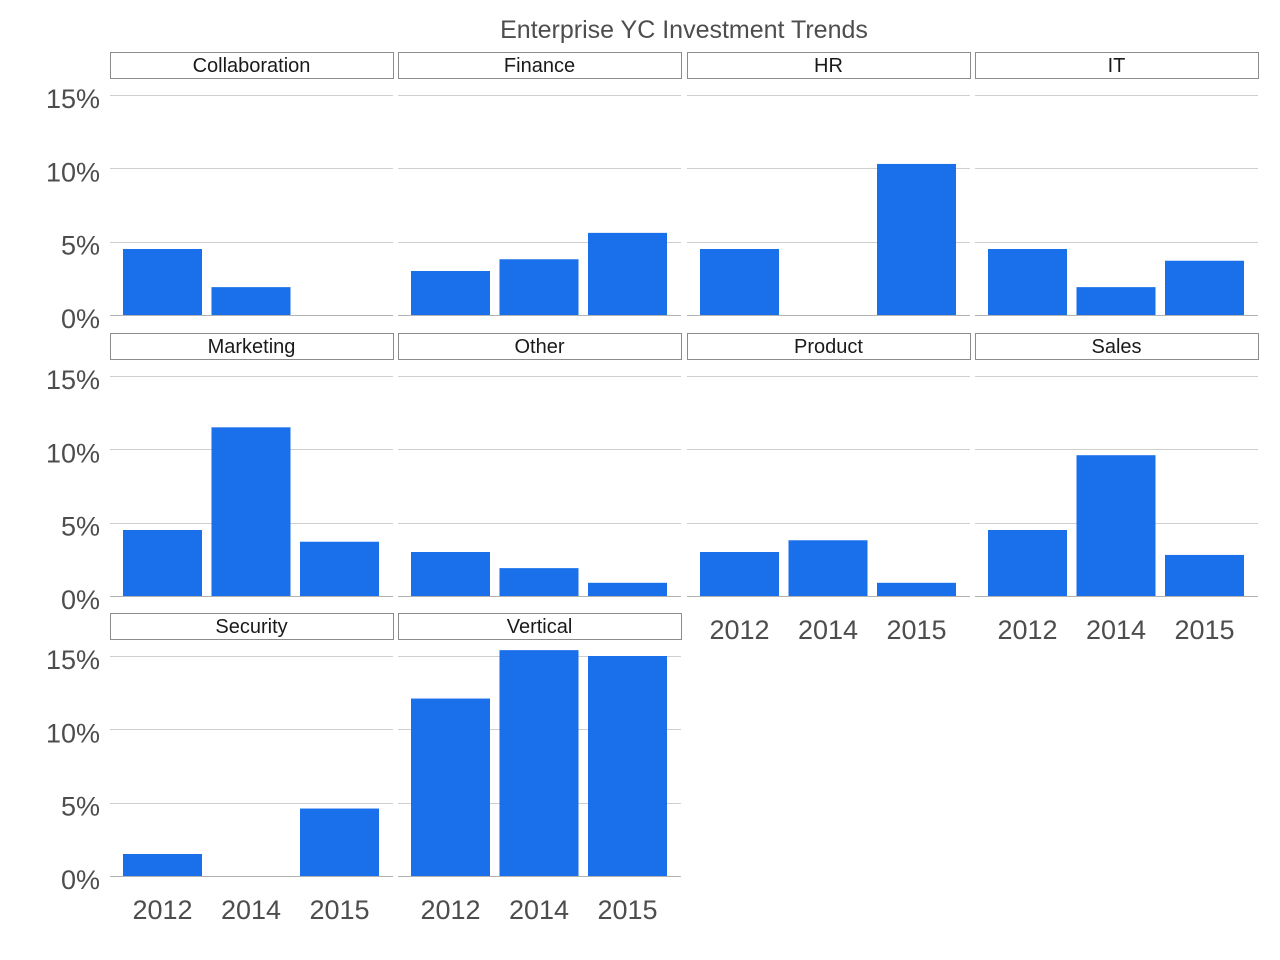 This screenshot has height=960, width=1280. I want to click on panel-label: IT, so click(1117, 66).